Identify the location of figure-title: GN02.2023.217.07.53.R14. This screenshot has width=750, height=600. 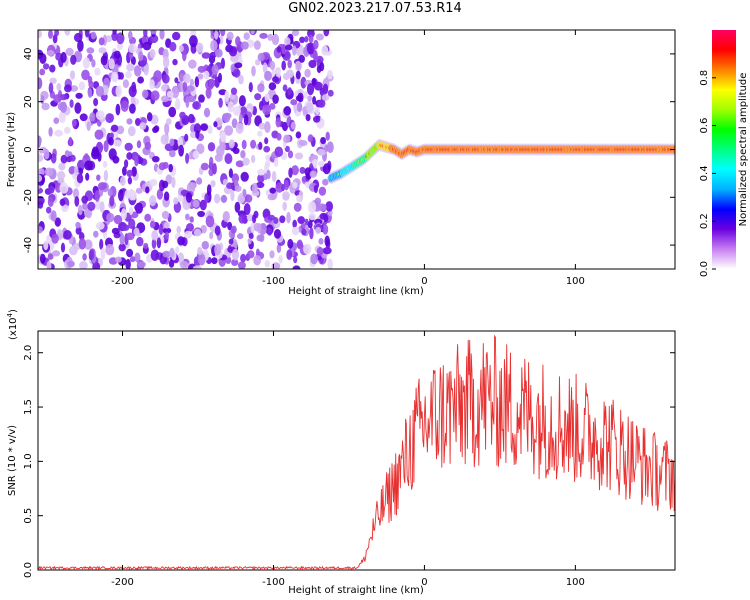
(375, 8).